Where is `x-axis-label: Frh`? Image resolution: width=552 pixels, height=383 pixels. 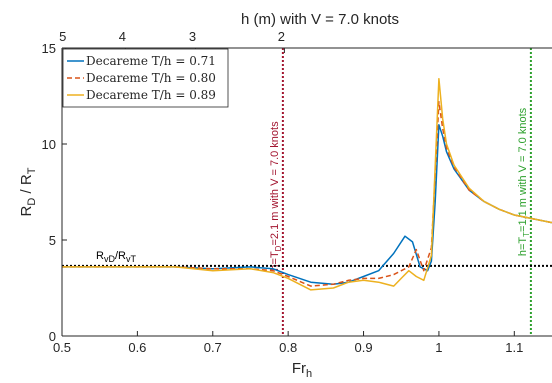
x-axis-label: Frh is located at coordinates (302, 370).